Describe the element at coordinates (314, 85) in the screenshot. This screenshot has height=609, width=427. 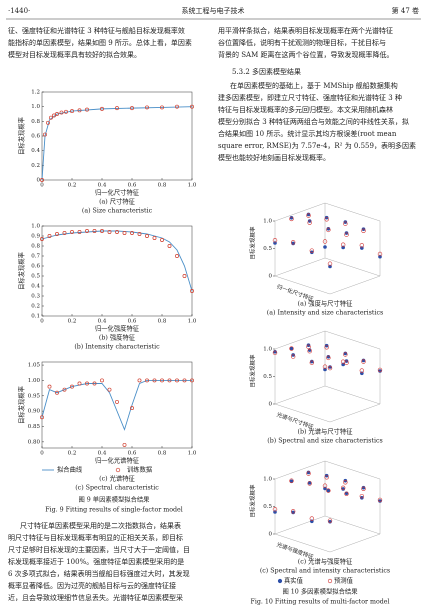
I see `text-line: 在单因素模型的基础上，基于 MMShip 舰船数据集构` at that location.